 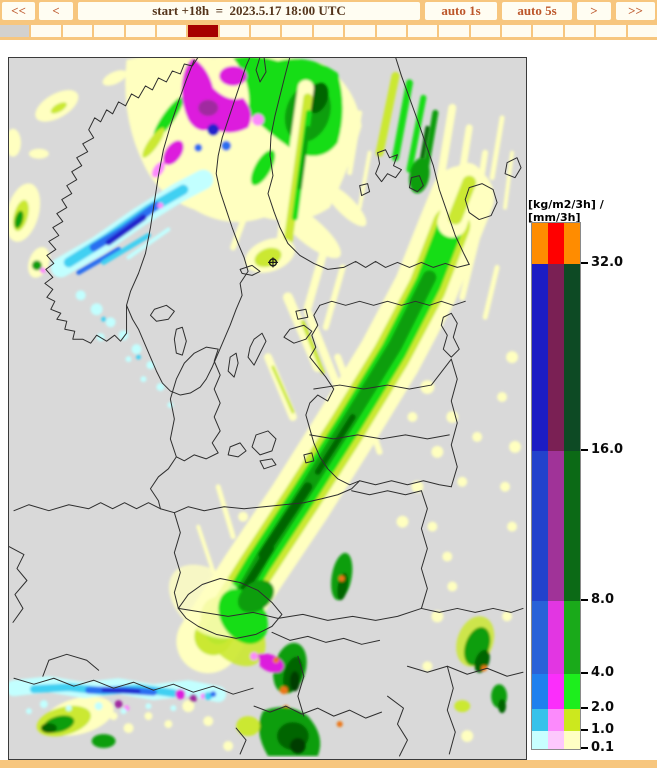 I want to click on step-forward-button: >, so click(x=594, y=11).